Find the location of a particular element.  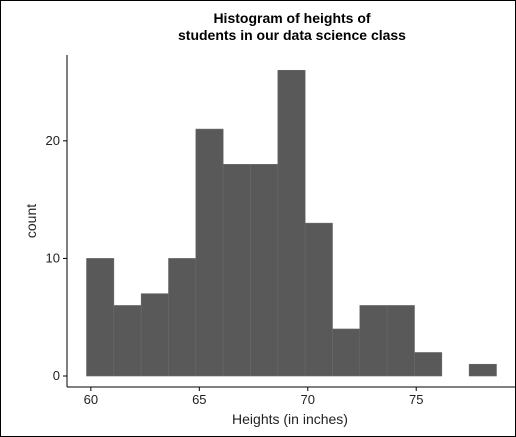

y-axis-label: count is located at coordinates (31, 221).